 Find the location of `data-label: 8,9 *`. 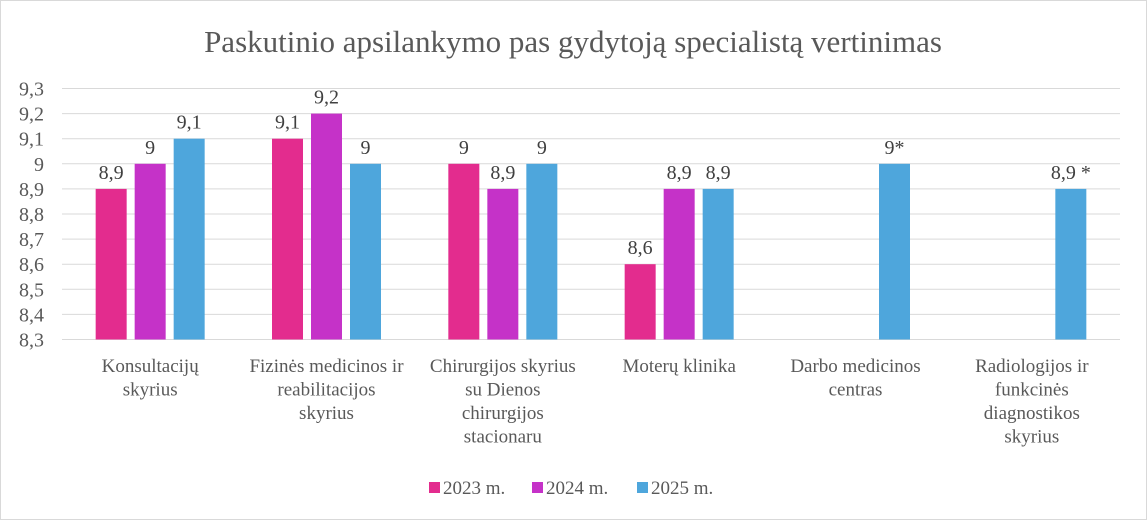

data-label: 8,9 * is located at coordinates (1071, 173).